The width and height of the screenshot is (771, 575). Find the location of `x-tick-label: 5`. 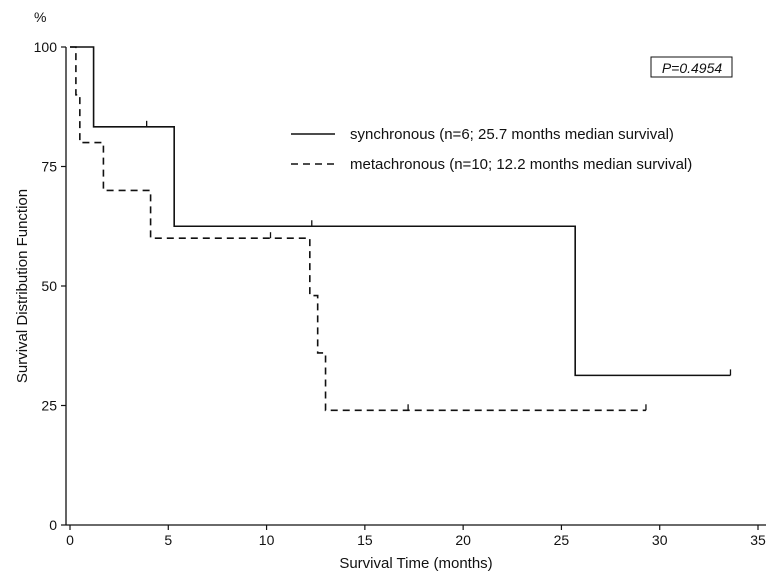

x-tick-label: 5 is located at coordinates (168, 540).